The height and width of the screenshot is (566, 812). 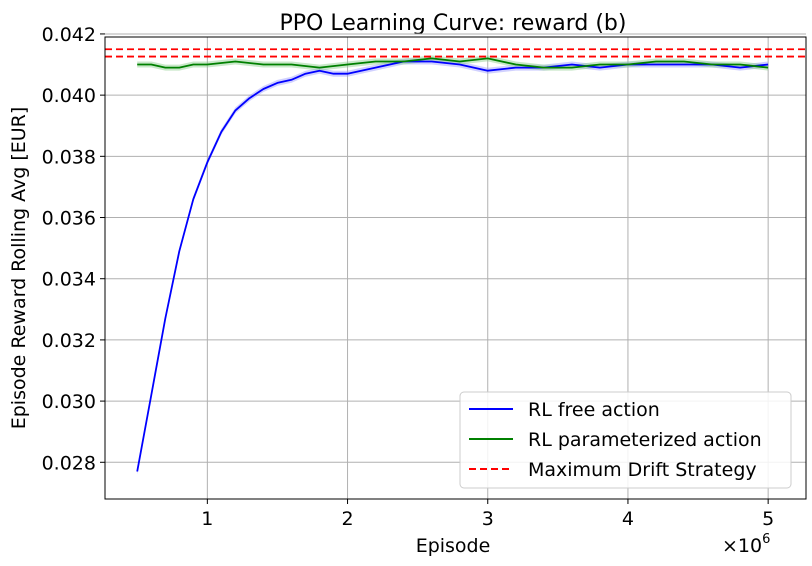 What do you see at coordinates (207, 519) in the screenshot?
I see `x-tick-label: 1` at bounding box center [207, 519].